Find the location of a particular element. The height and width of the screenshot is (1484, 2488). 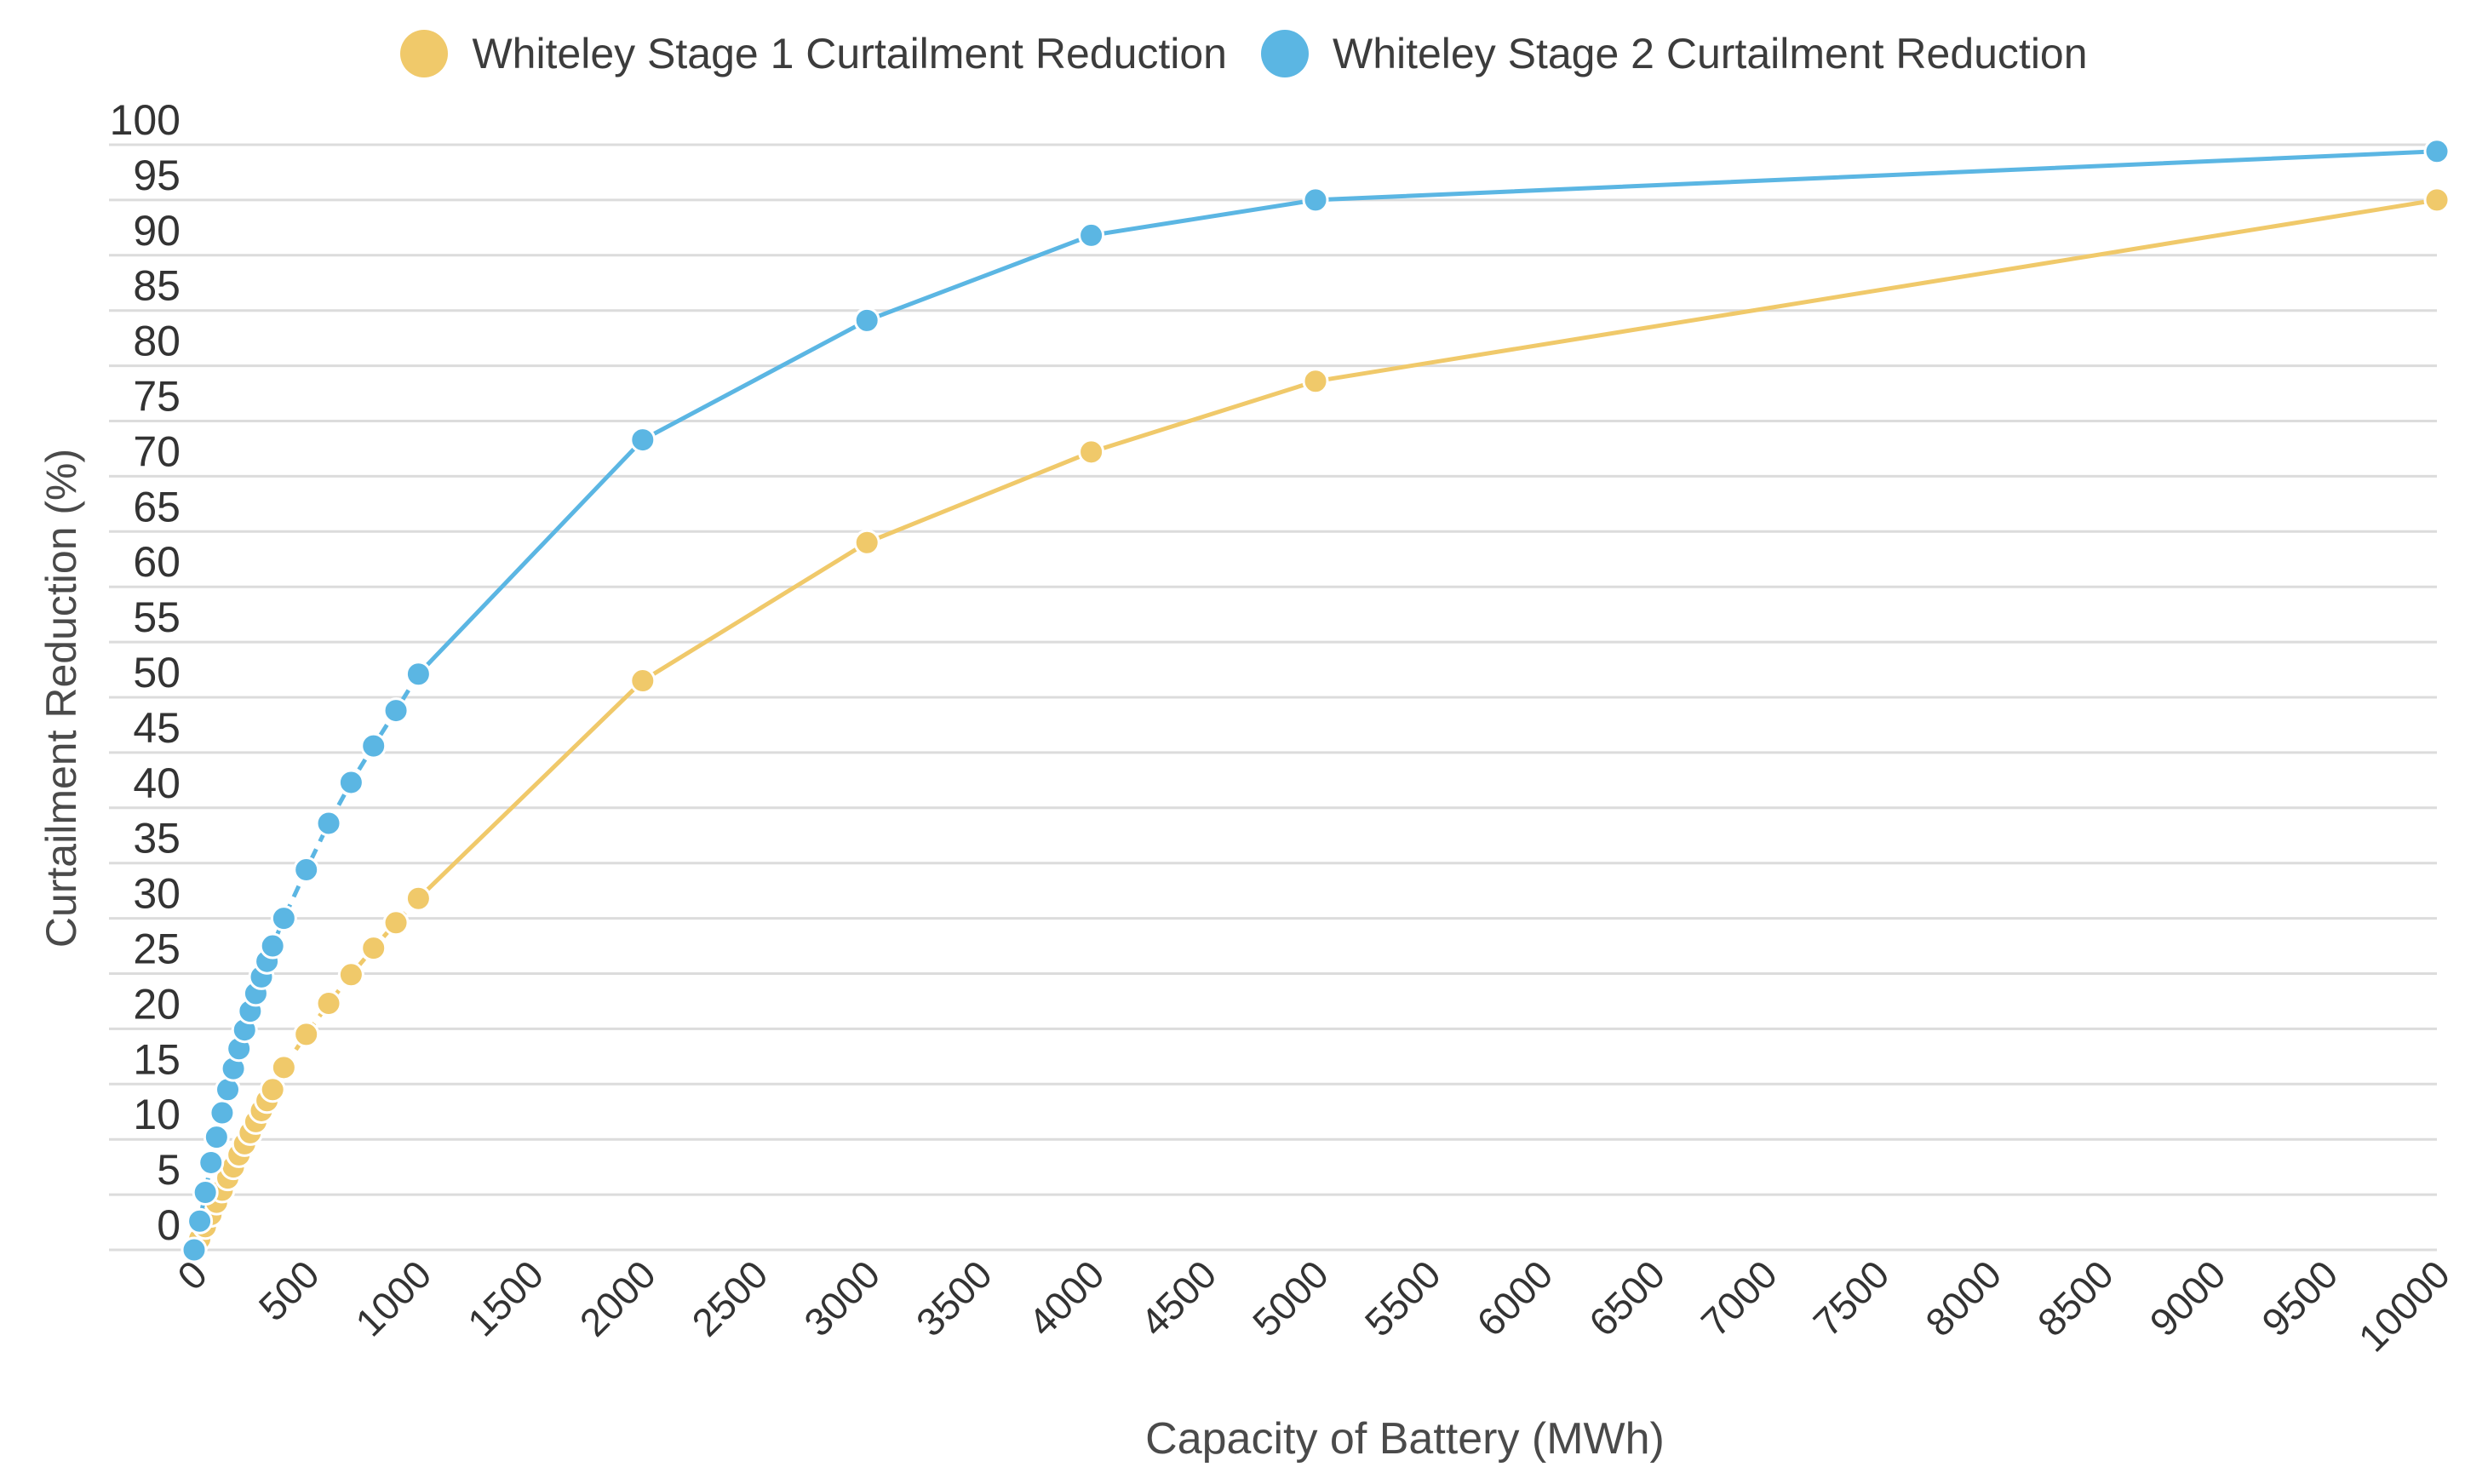

x-tick-2000: 2000 is located at coordinates (617, 1298).